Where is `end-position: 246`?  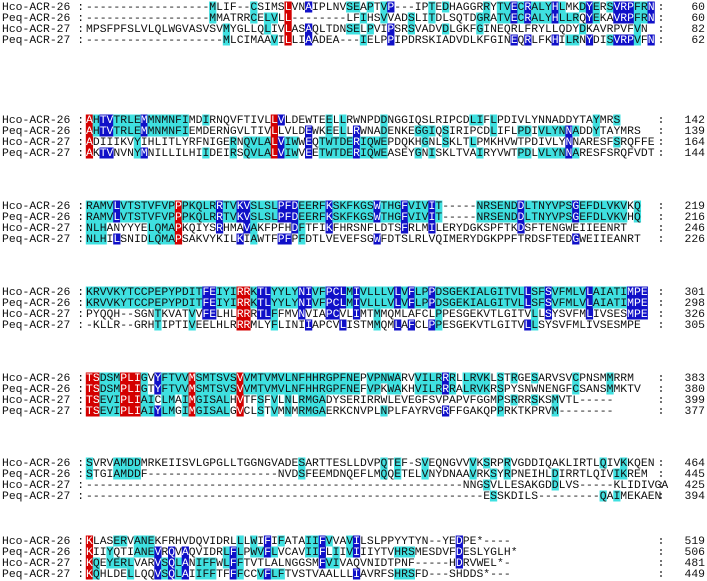
end-position: 246 is located at coordinates (694, 229).